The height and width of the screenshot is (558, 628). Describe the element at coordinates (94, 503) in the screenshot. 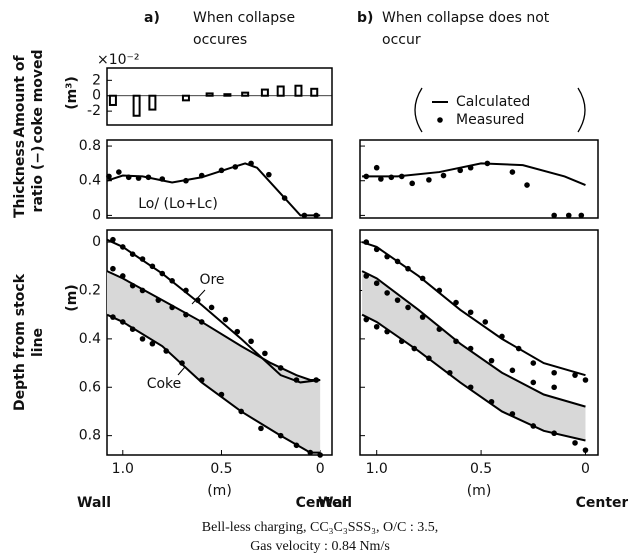

I see `x-left-label: Wall` at that location.